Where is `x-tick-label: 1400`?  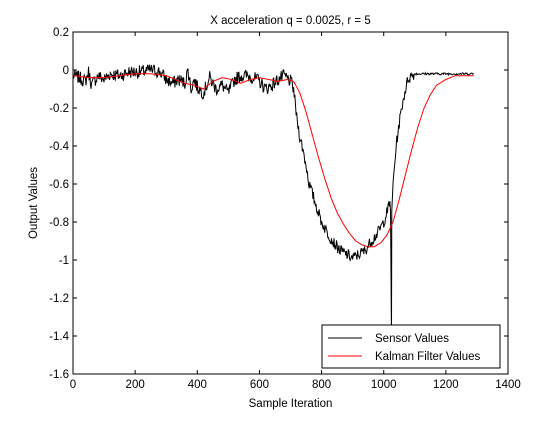
x-tick-label: 1400 is located at coordinates (508, 385).